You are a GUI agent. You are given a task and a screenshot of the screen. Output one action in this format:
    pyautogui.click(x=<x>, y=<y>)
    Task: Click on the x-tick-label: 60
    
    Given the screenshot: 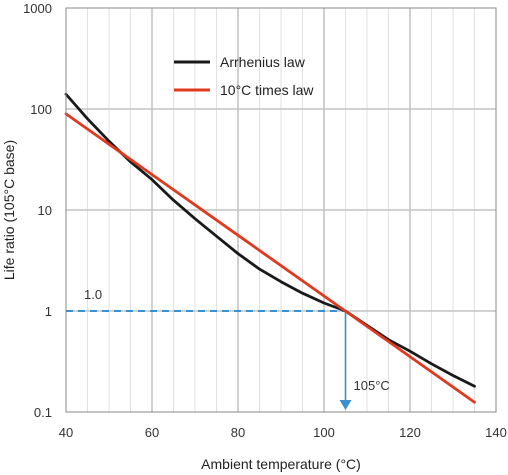 What is the action you would take?
    pyautogui.click(x=152, y=432)
    